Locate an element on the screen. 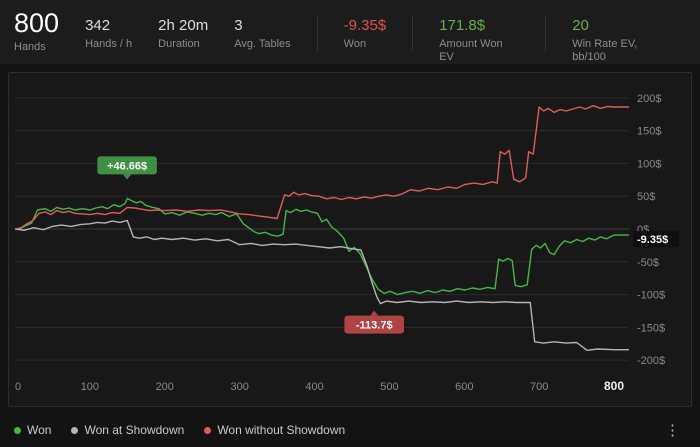  more-options-icon: ⋮ is located at coordinates (672, 430).